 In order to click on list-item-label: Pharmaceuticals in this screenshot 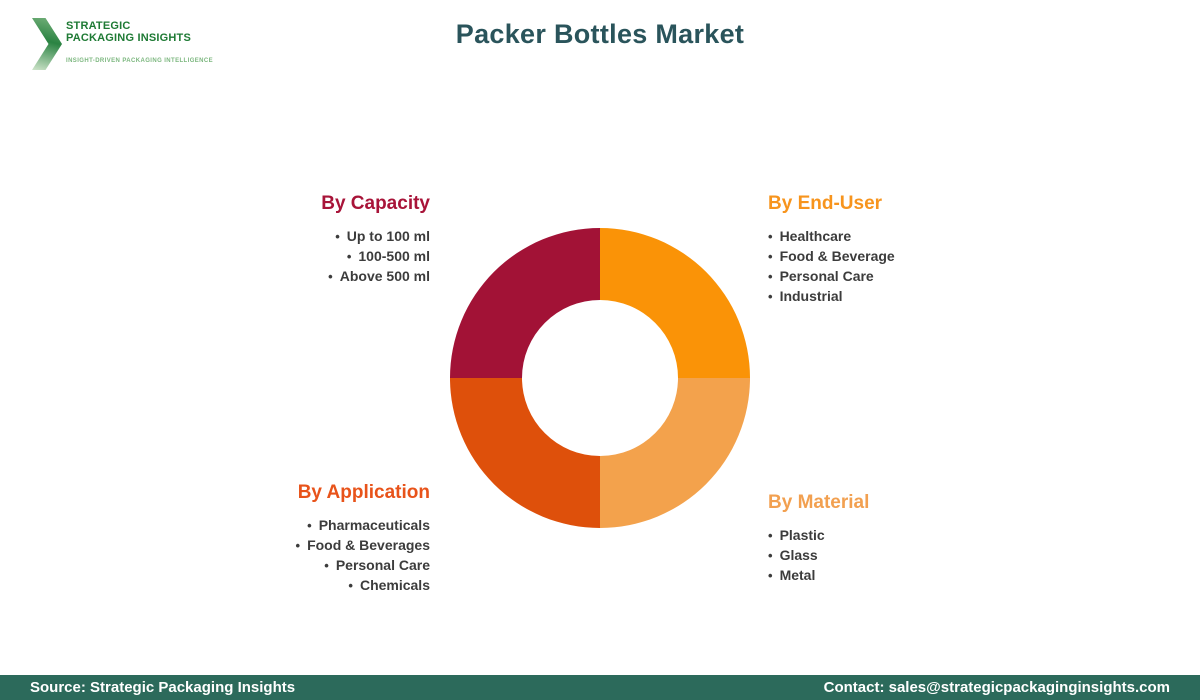, I will do `click(374, 525)`.